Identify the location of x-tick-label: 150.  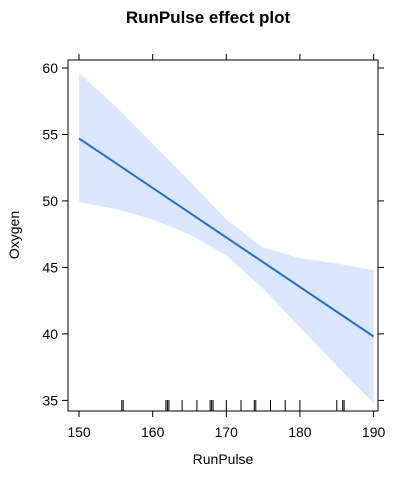
(79, 432).